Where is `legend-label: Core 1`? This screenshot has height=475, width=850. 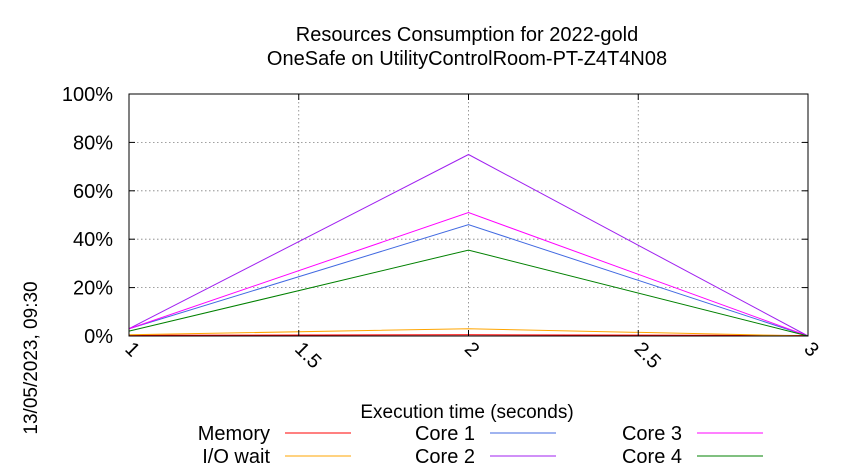
legend-label: Core 1 is located at coordinates (445, 434).